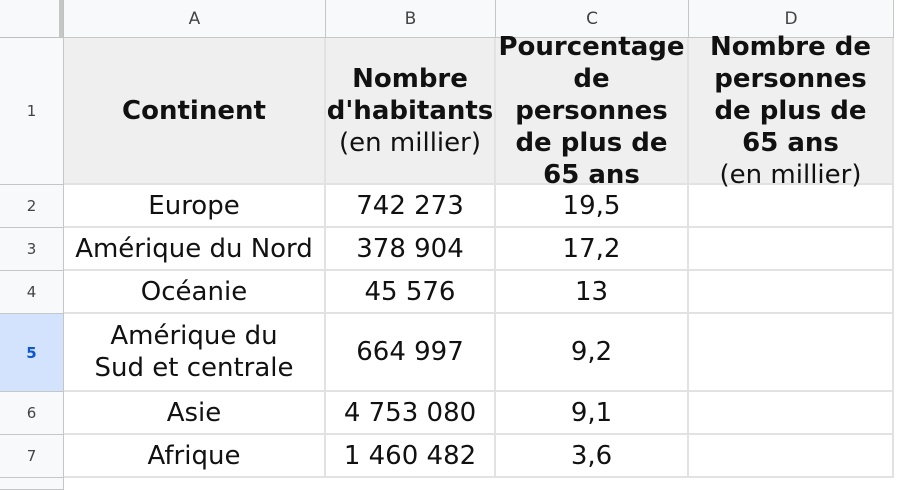 Image resolution: width=898 pixels, height=490 pixels. What do you see at coordinates (32, 19) in the screenshot?
I see `select-all-corner` at bounding box center [32, 19].